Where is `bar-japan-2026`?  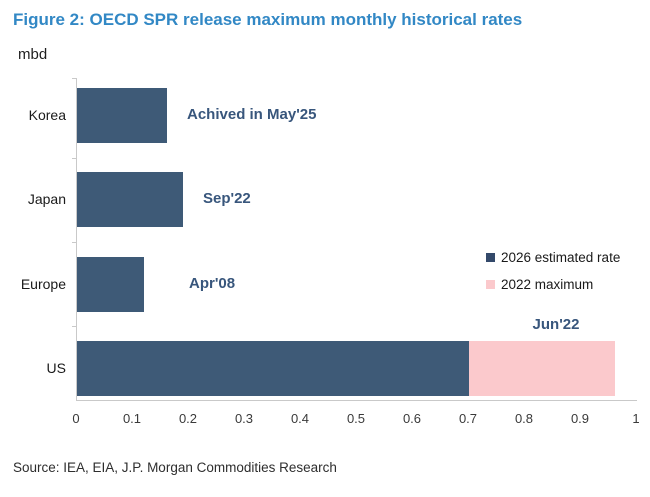 bar-japan-2026 is located at coordinates (130, 199).